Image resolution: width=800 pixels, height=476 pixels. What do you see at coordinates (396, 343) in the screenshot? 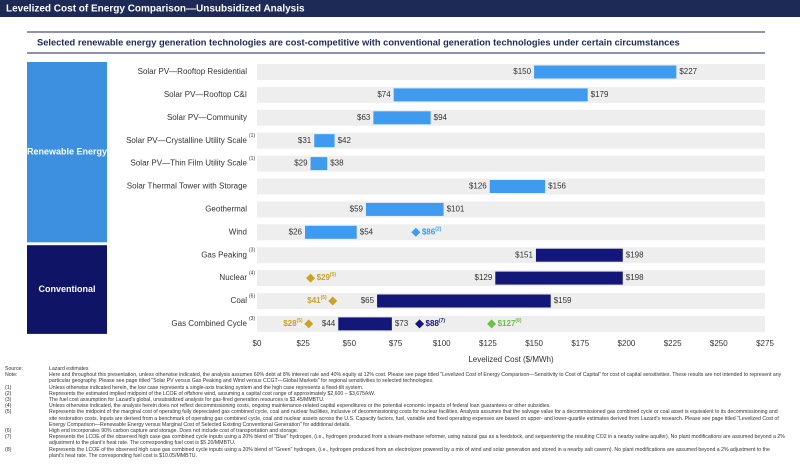
I see `x-tick-label: $75` at bounding box center [396, 343].